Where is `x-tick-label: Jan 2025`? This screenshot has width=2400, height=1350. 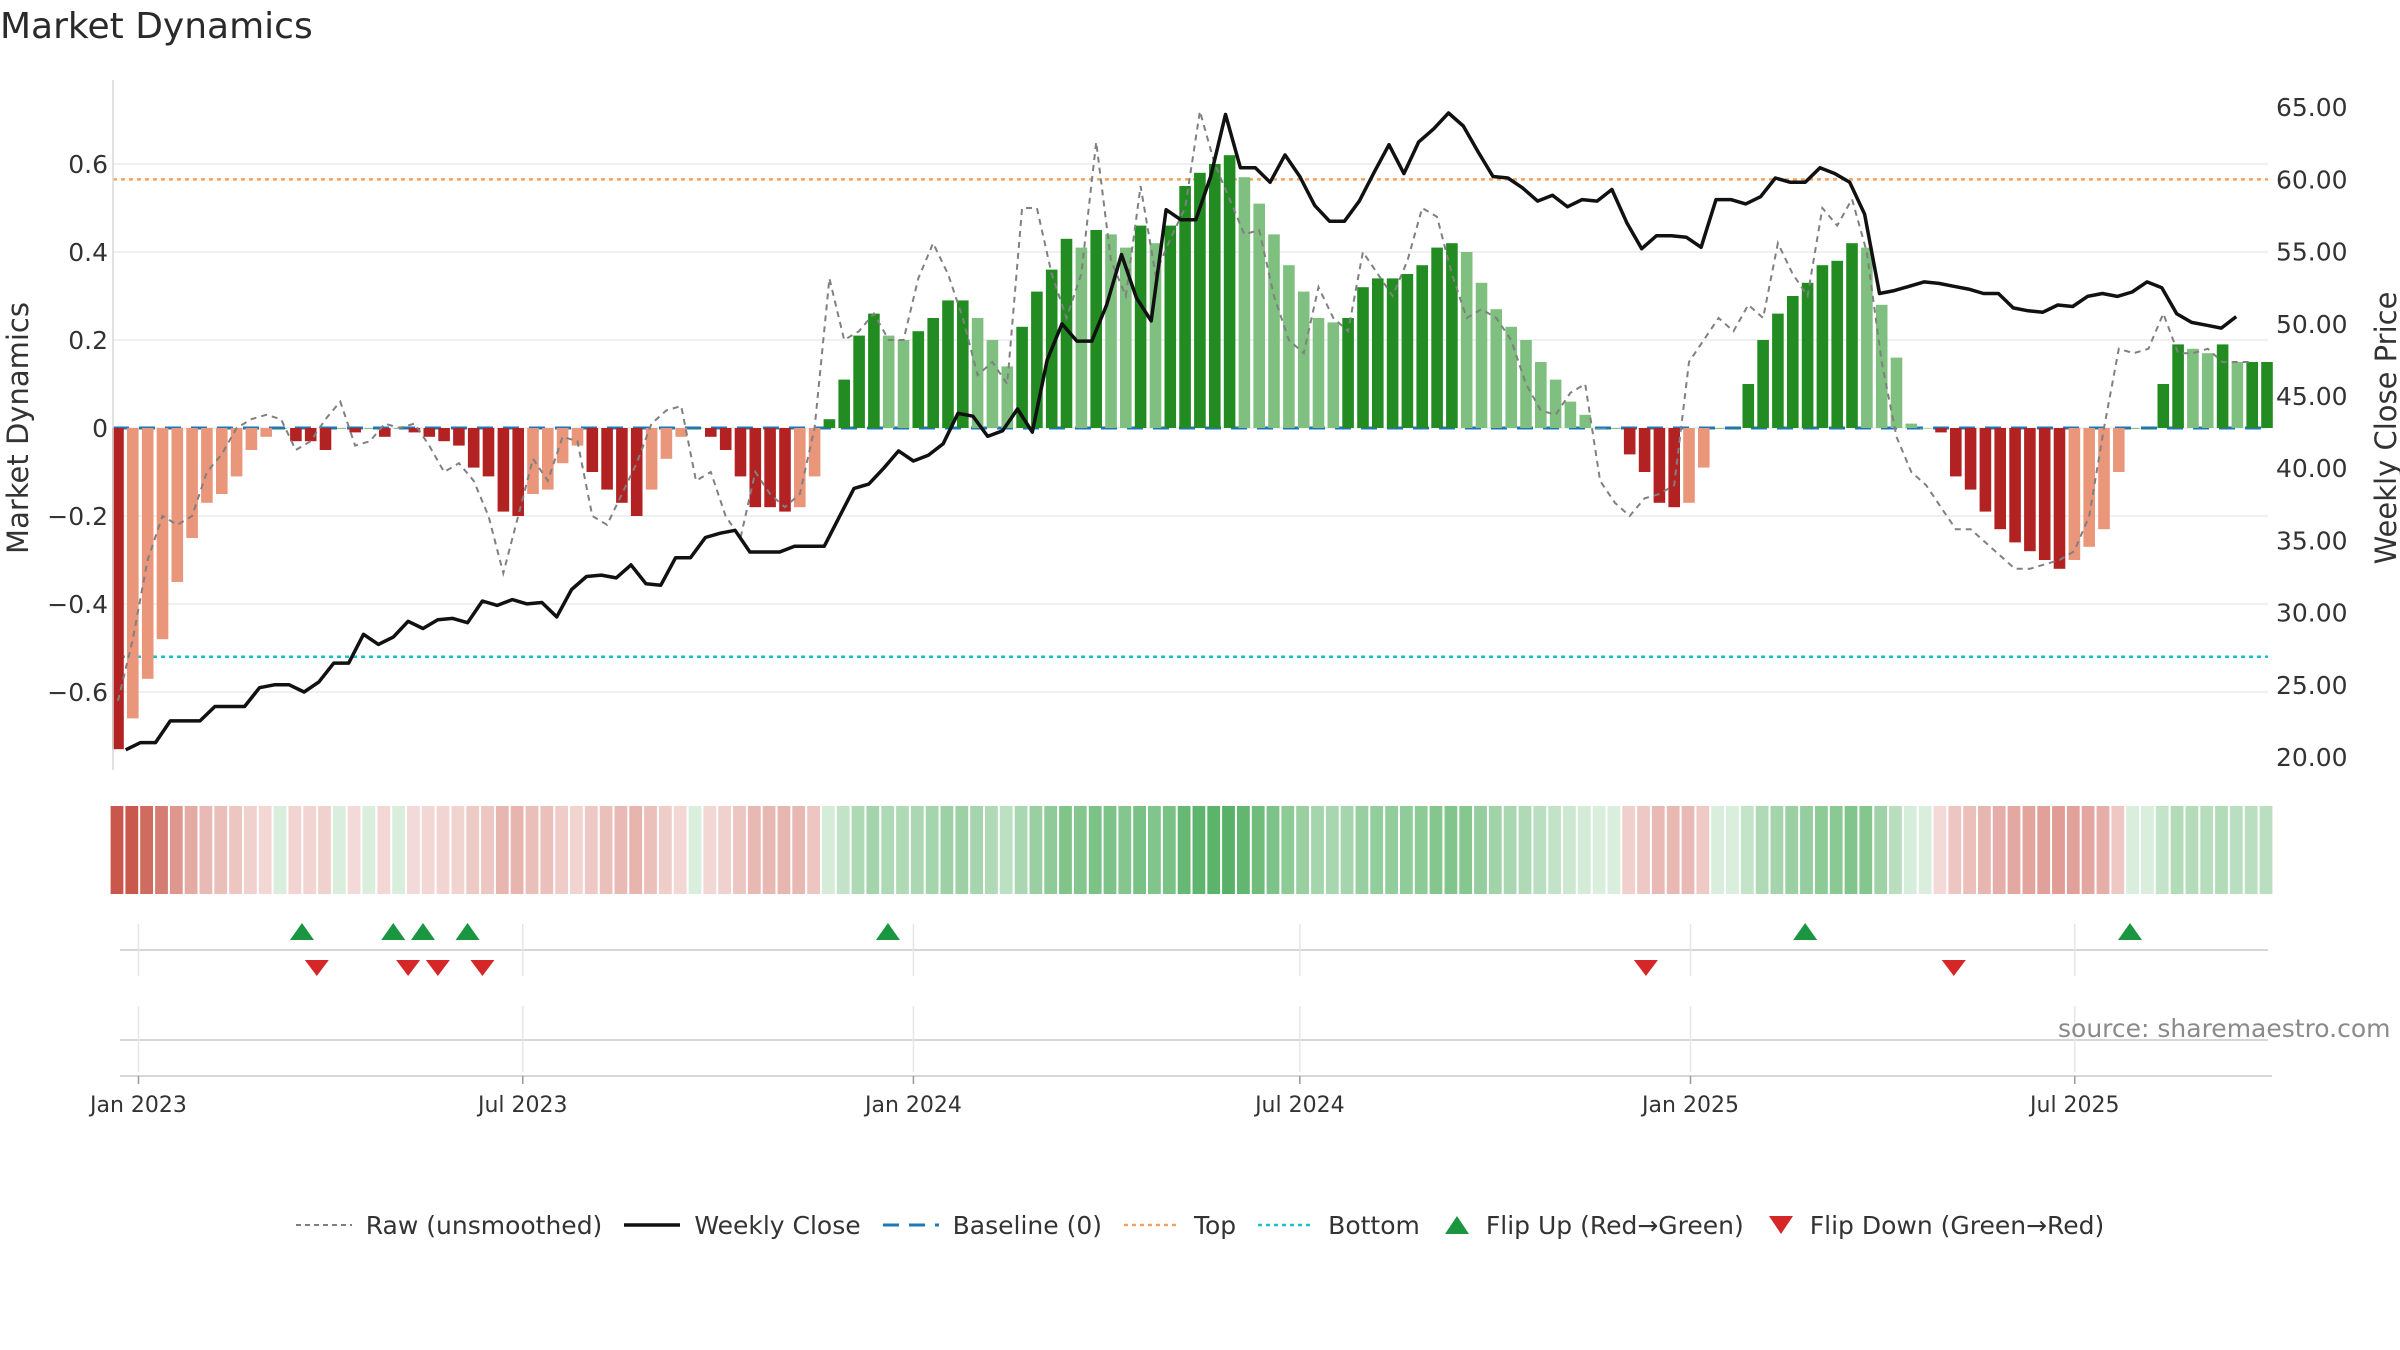 x-tick-label: Jan 2025 is located at coordinates (1689, 1105).